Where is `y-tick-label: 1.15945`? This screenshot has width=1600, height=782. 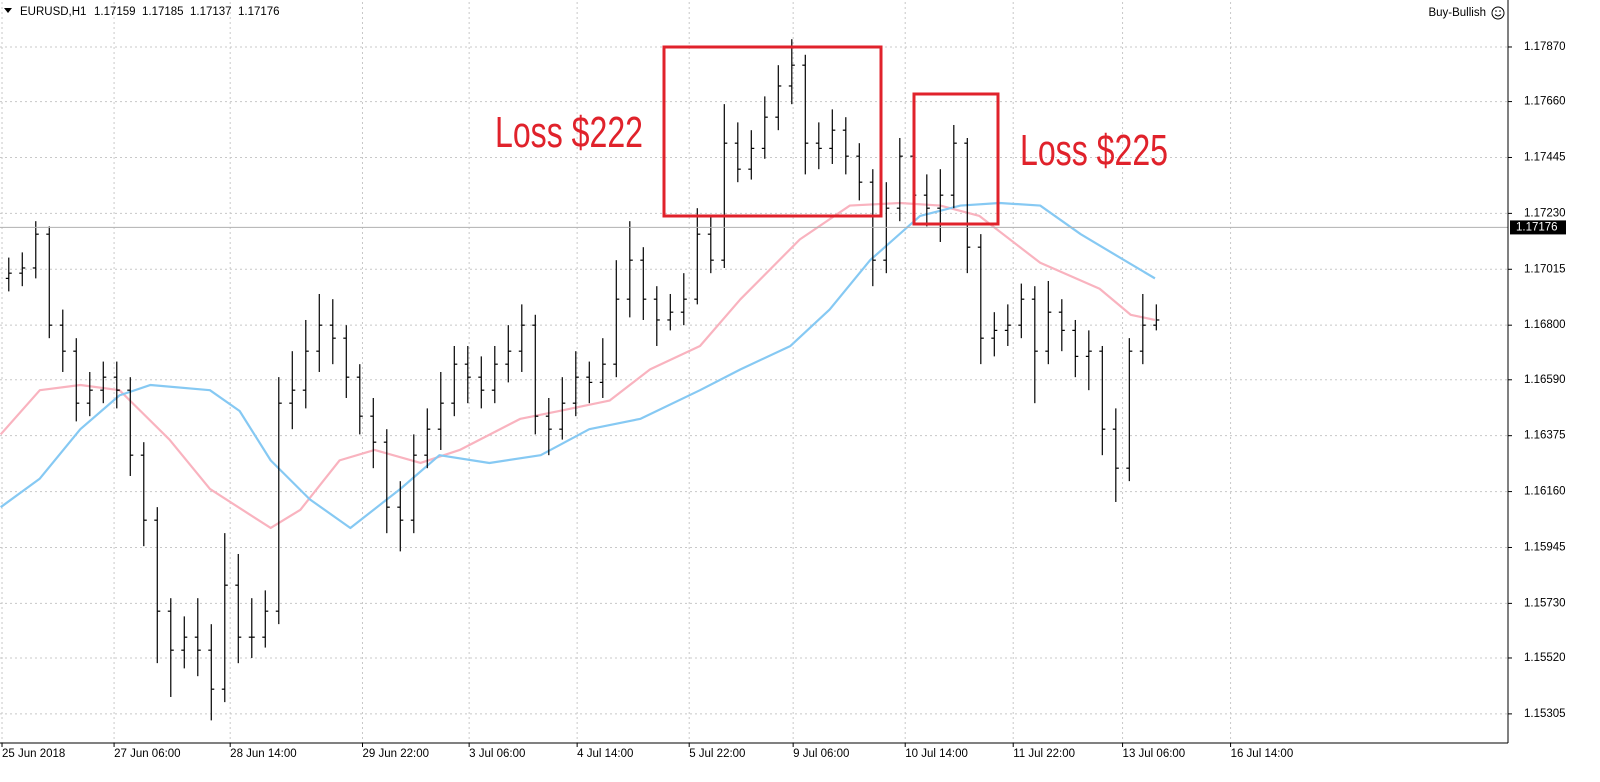
y-tick-label: 1.15945 is located at coordinates (1545, 548).